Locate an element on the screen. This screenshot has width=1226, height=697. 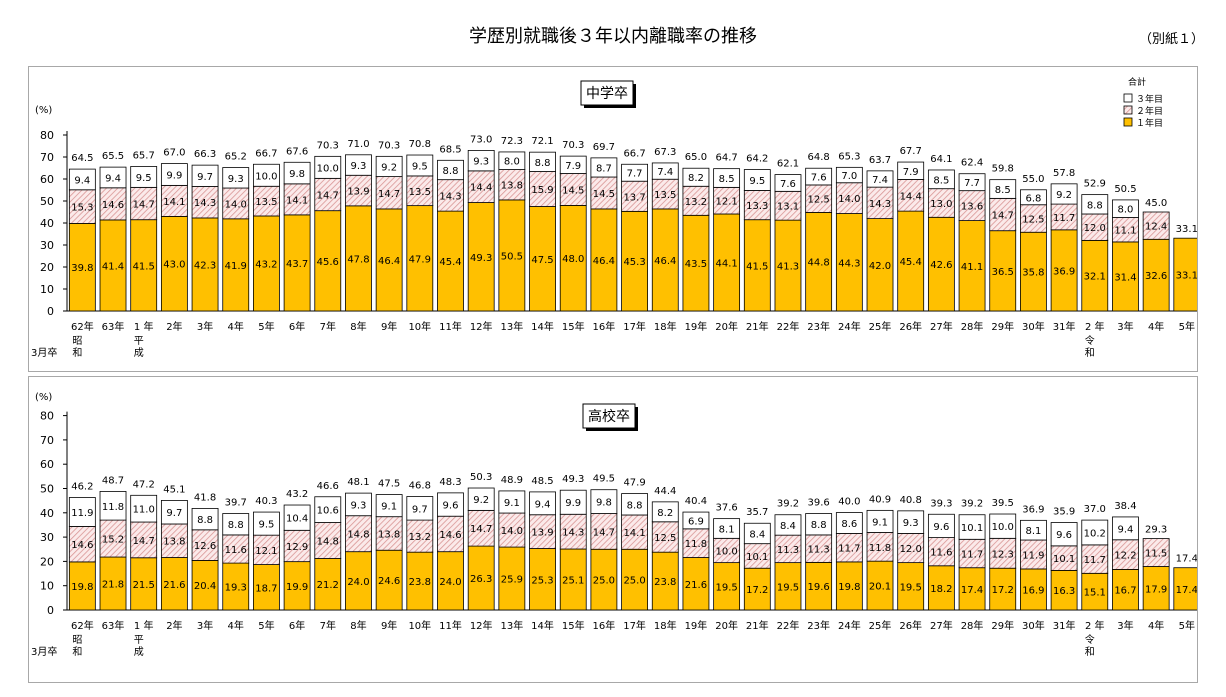
data-label-total: 39.7 is located at coordinates (236, 503).